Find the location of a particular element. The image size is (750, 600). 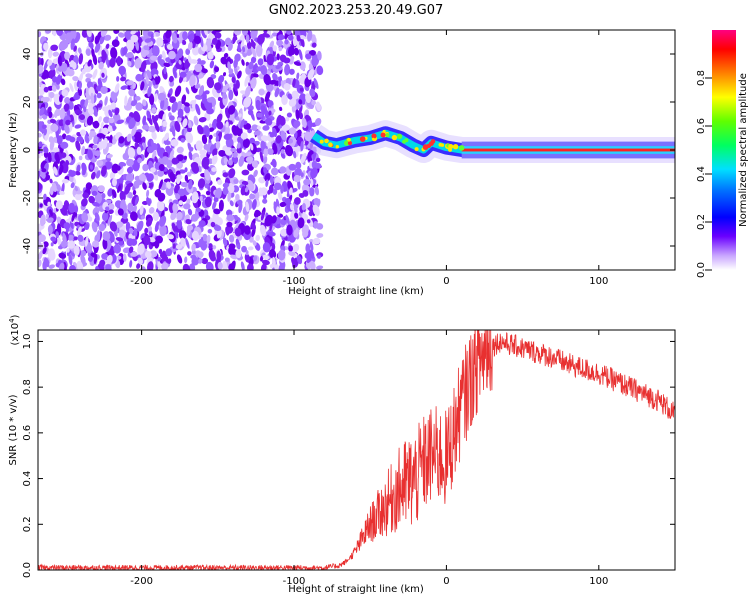

x-tick-label: 100 is located at coordinates (598, 281).